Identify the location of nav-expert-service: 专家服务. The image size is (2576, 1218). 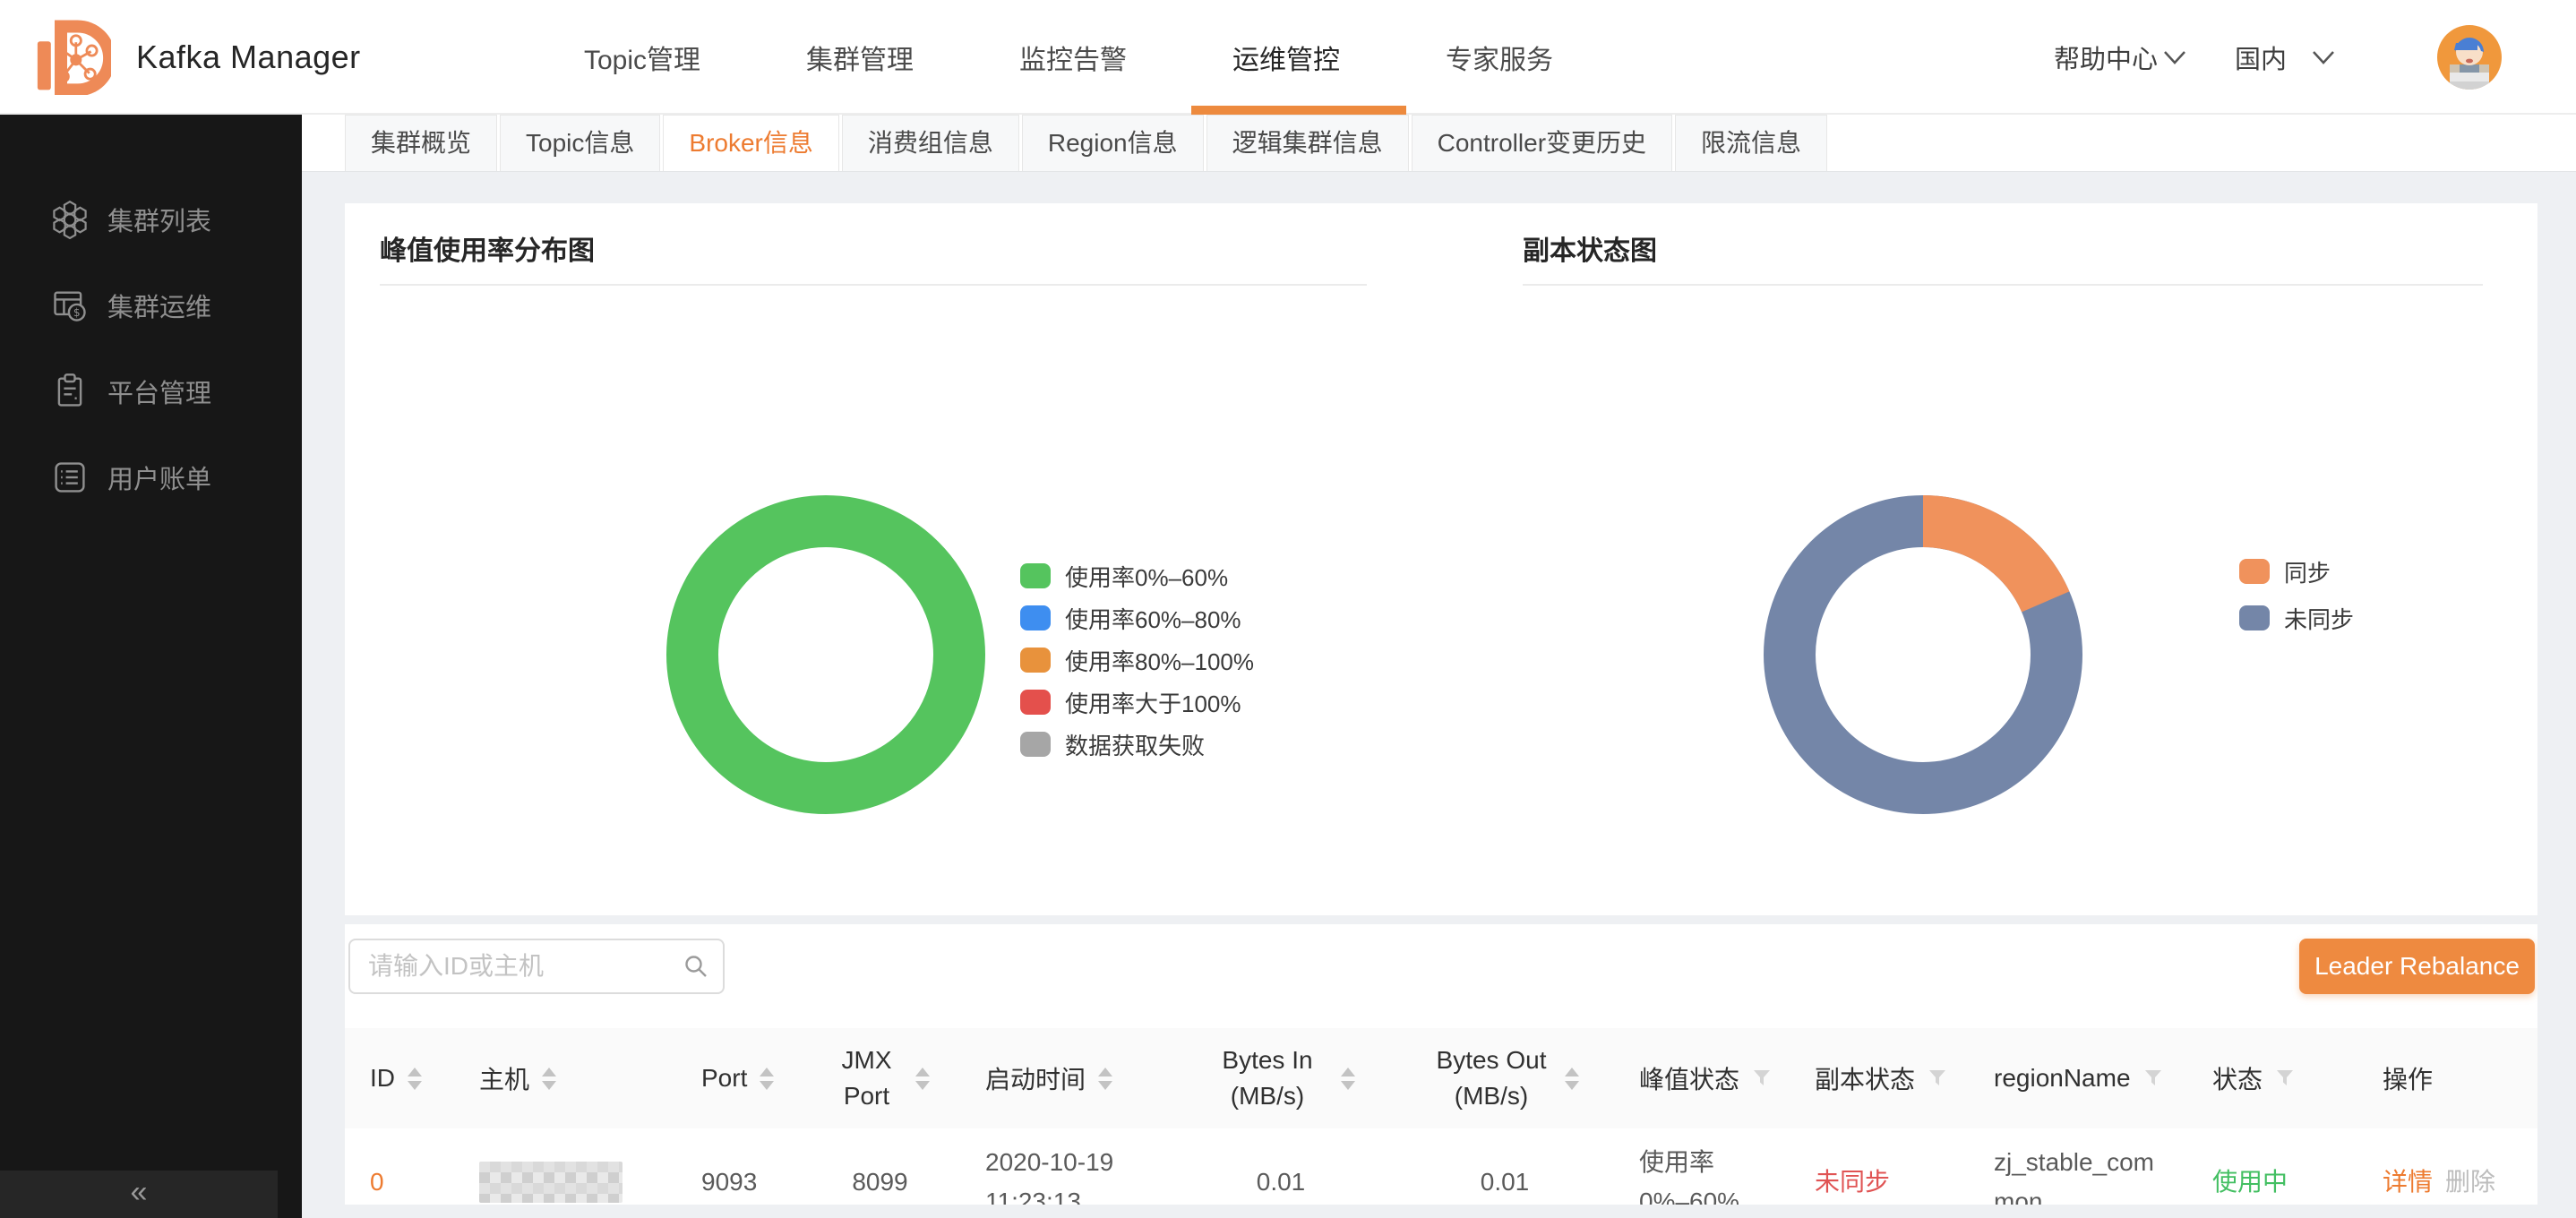
(1500, 60).